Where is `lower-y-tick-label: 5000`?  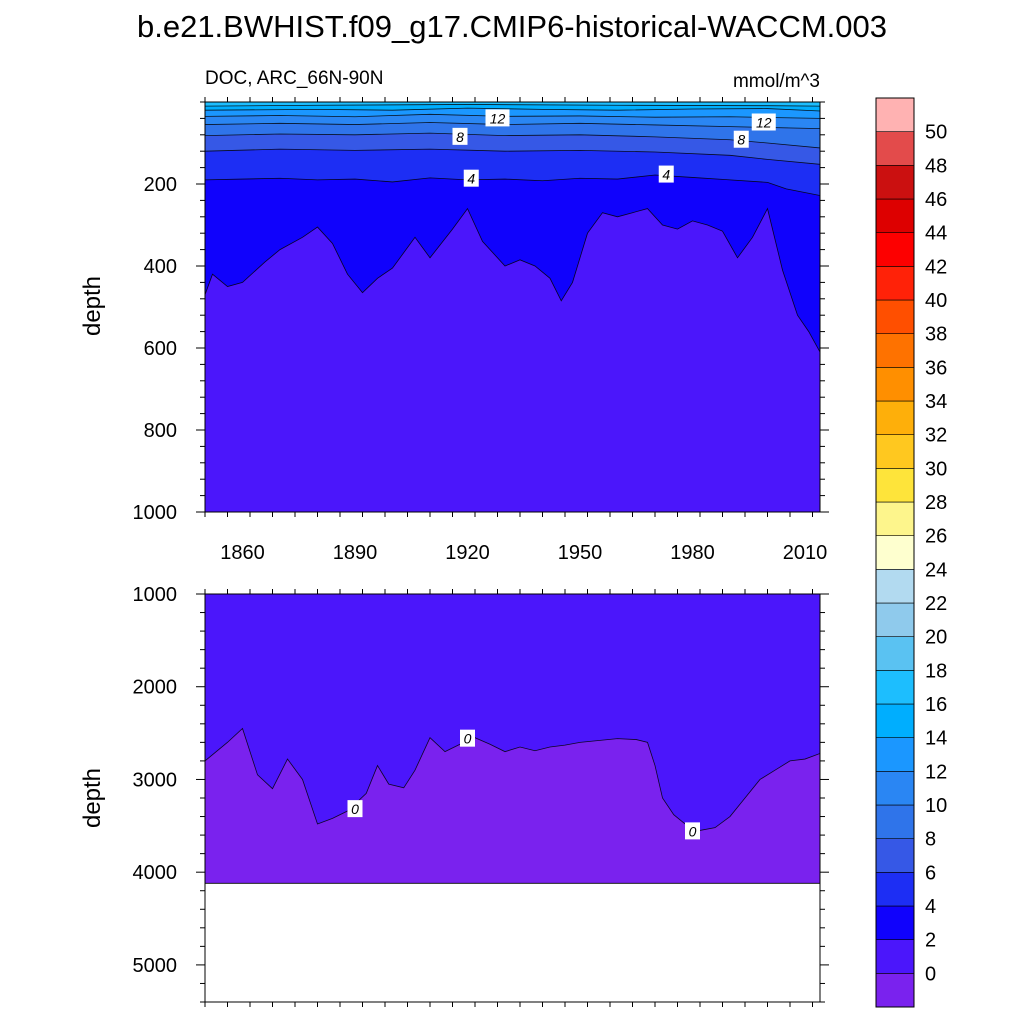
lower-y-tick-label: 5000 is located at coordinates (155, 966).